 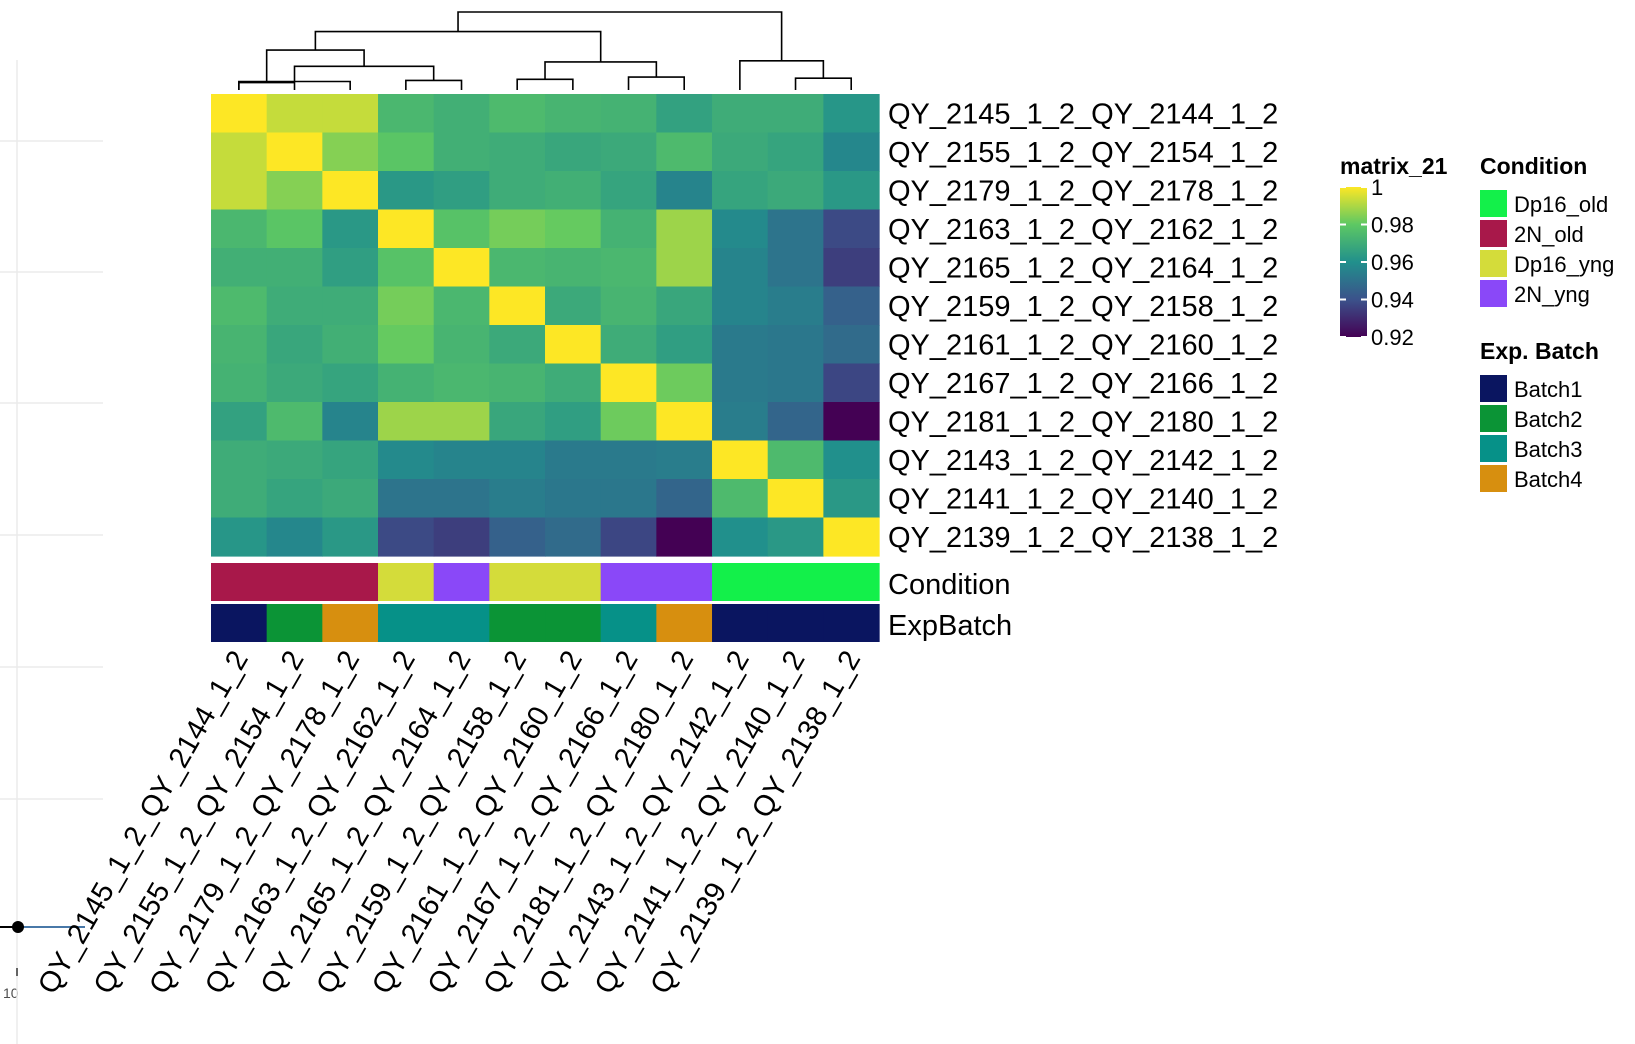 I want to click on row-label: QY_2145_1_2_QY_2144_1_2, so click(x=1083, y=114).